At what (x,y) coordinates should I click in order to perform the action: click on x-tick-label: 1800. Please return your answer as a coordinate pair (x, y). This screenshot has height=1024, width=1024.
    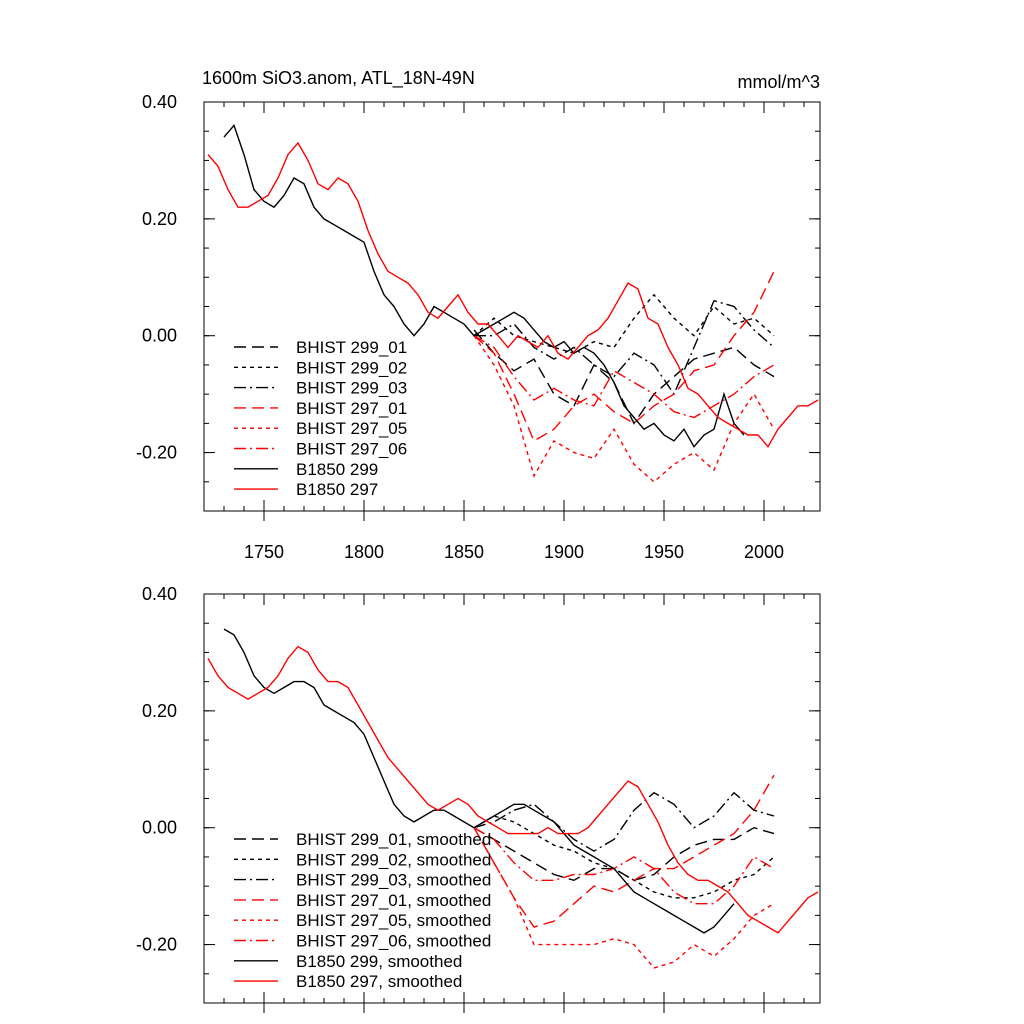
    Looking at the image, I should click on (364, 552).